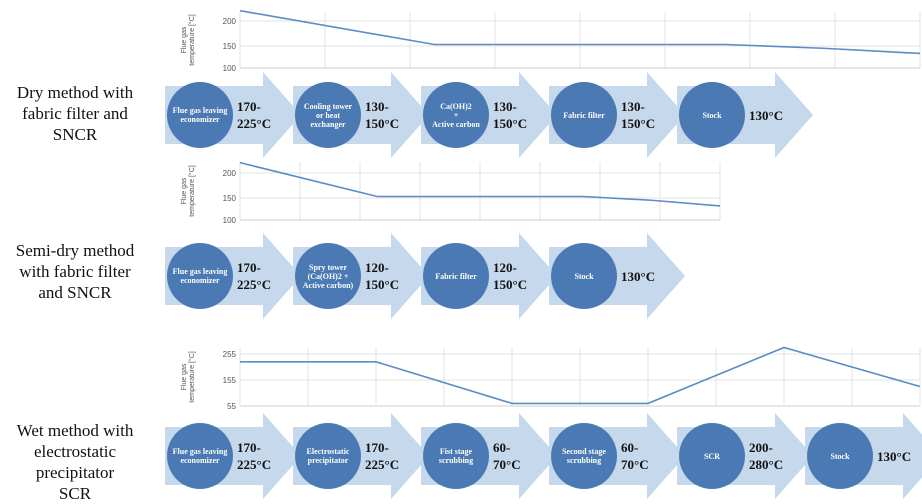 The image size is (922, 504). I want to click on process-stage: Fist stage scrubbing 60- 70°C, so click(489, 456).